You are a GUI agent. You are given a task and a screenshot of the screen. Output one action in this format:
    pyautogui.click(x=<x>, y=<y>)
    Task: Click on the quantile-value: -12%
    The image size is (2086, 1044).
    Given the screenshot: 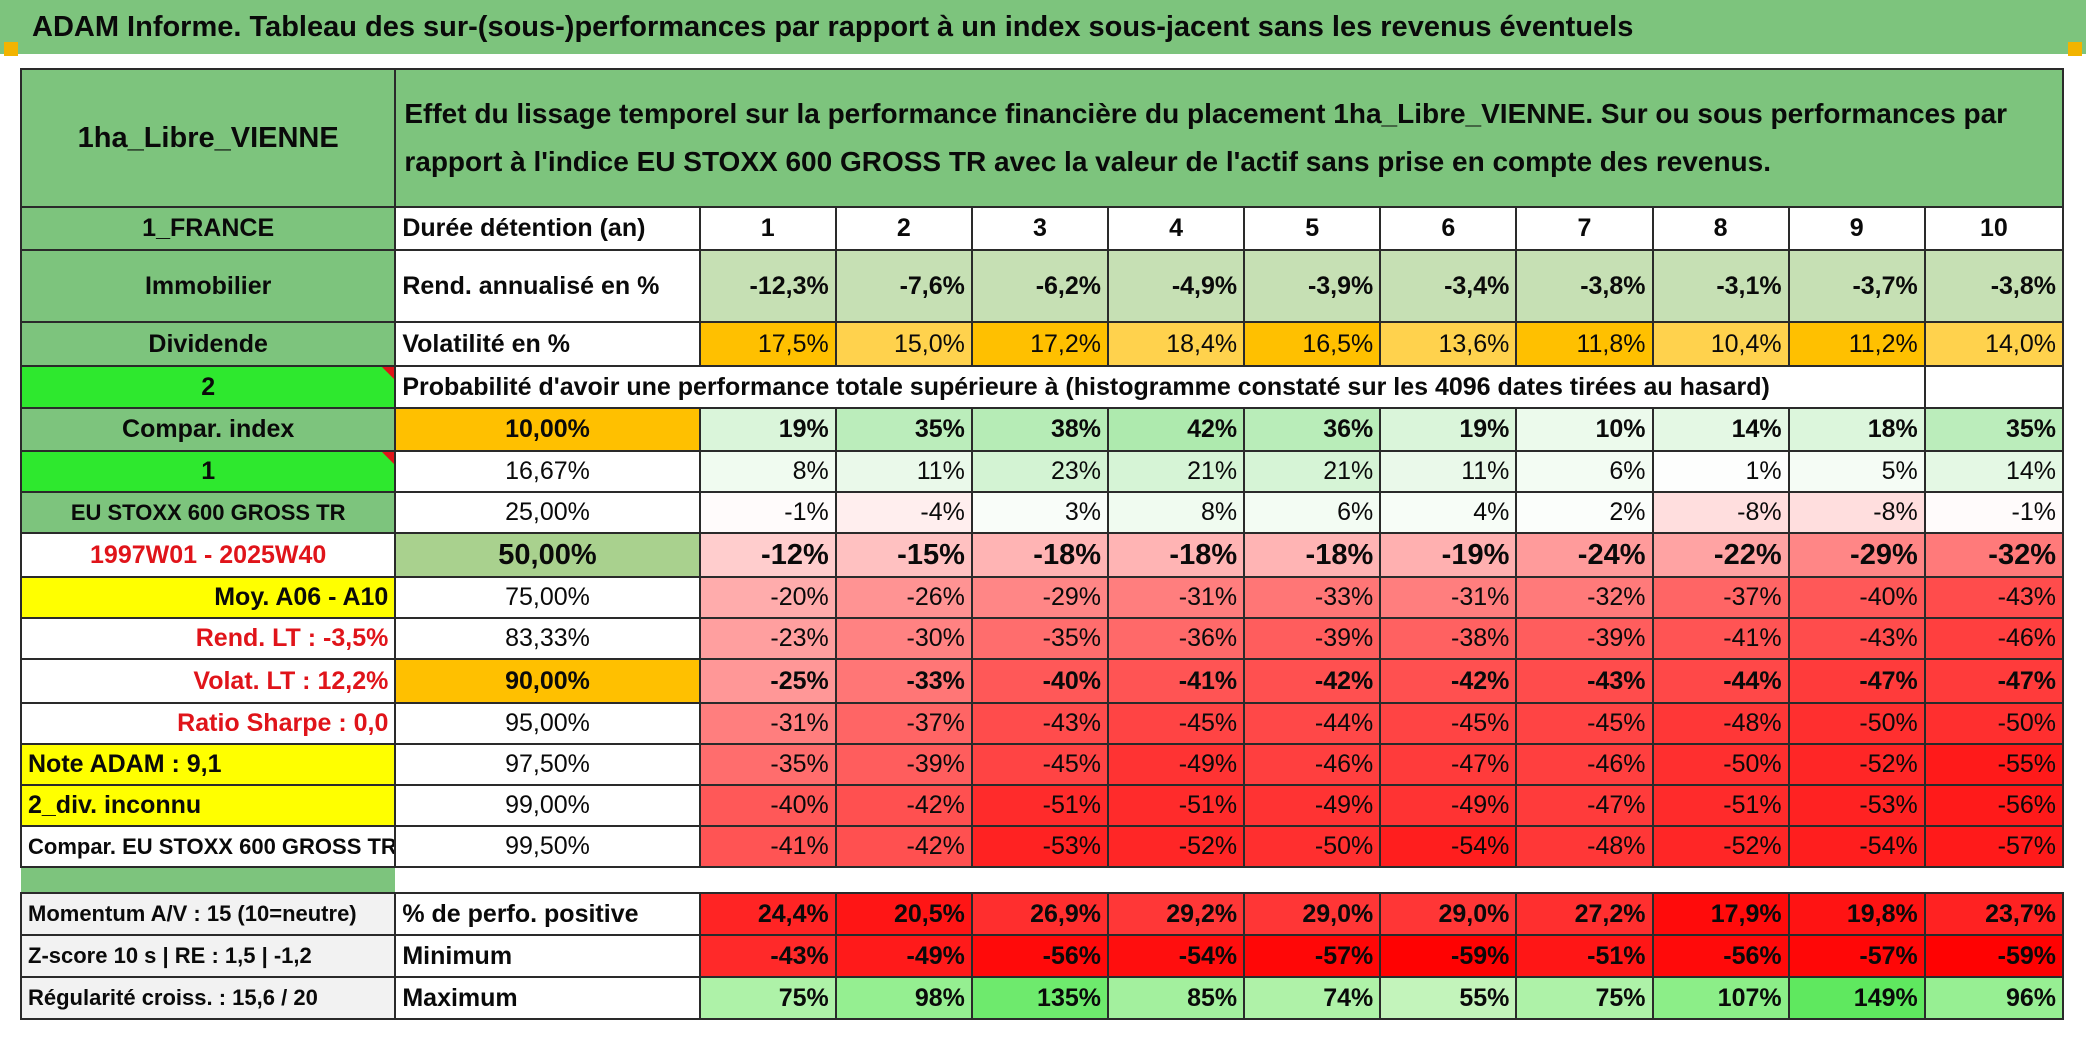 What is the action you would take?
    pyautogui.click(x=767, y=555)
    